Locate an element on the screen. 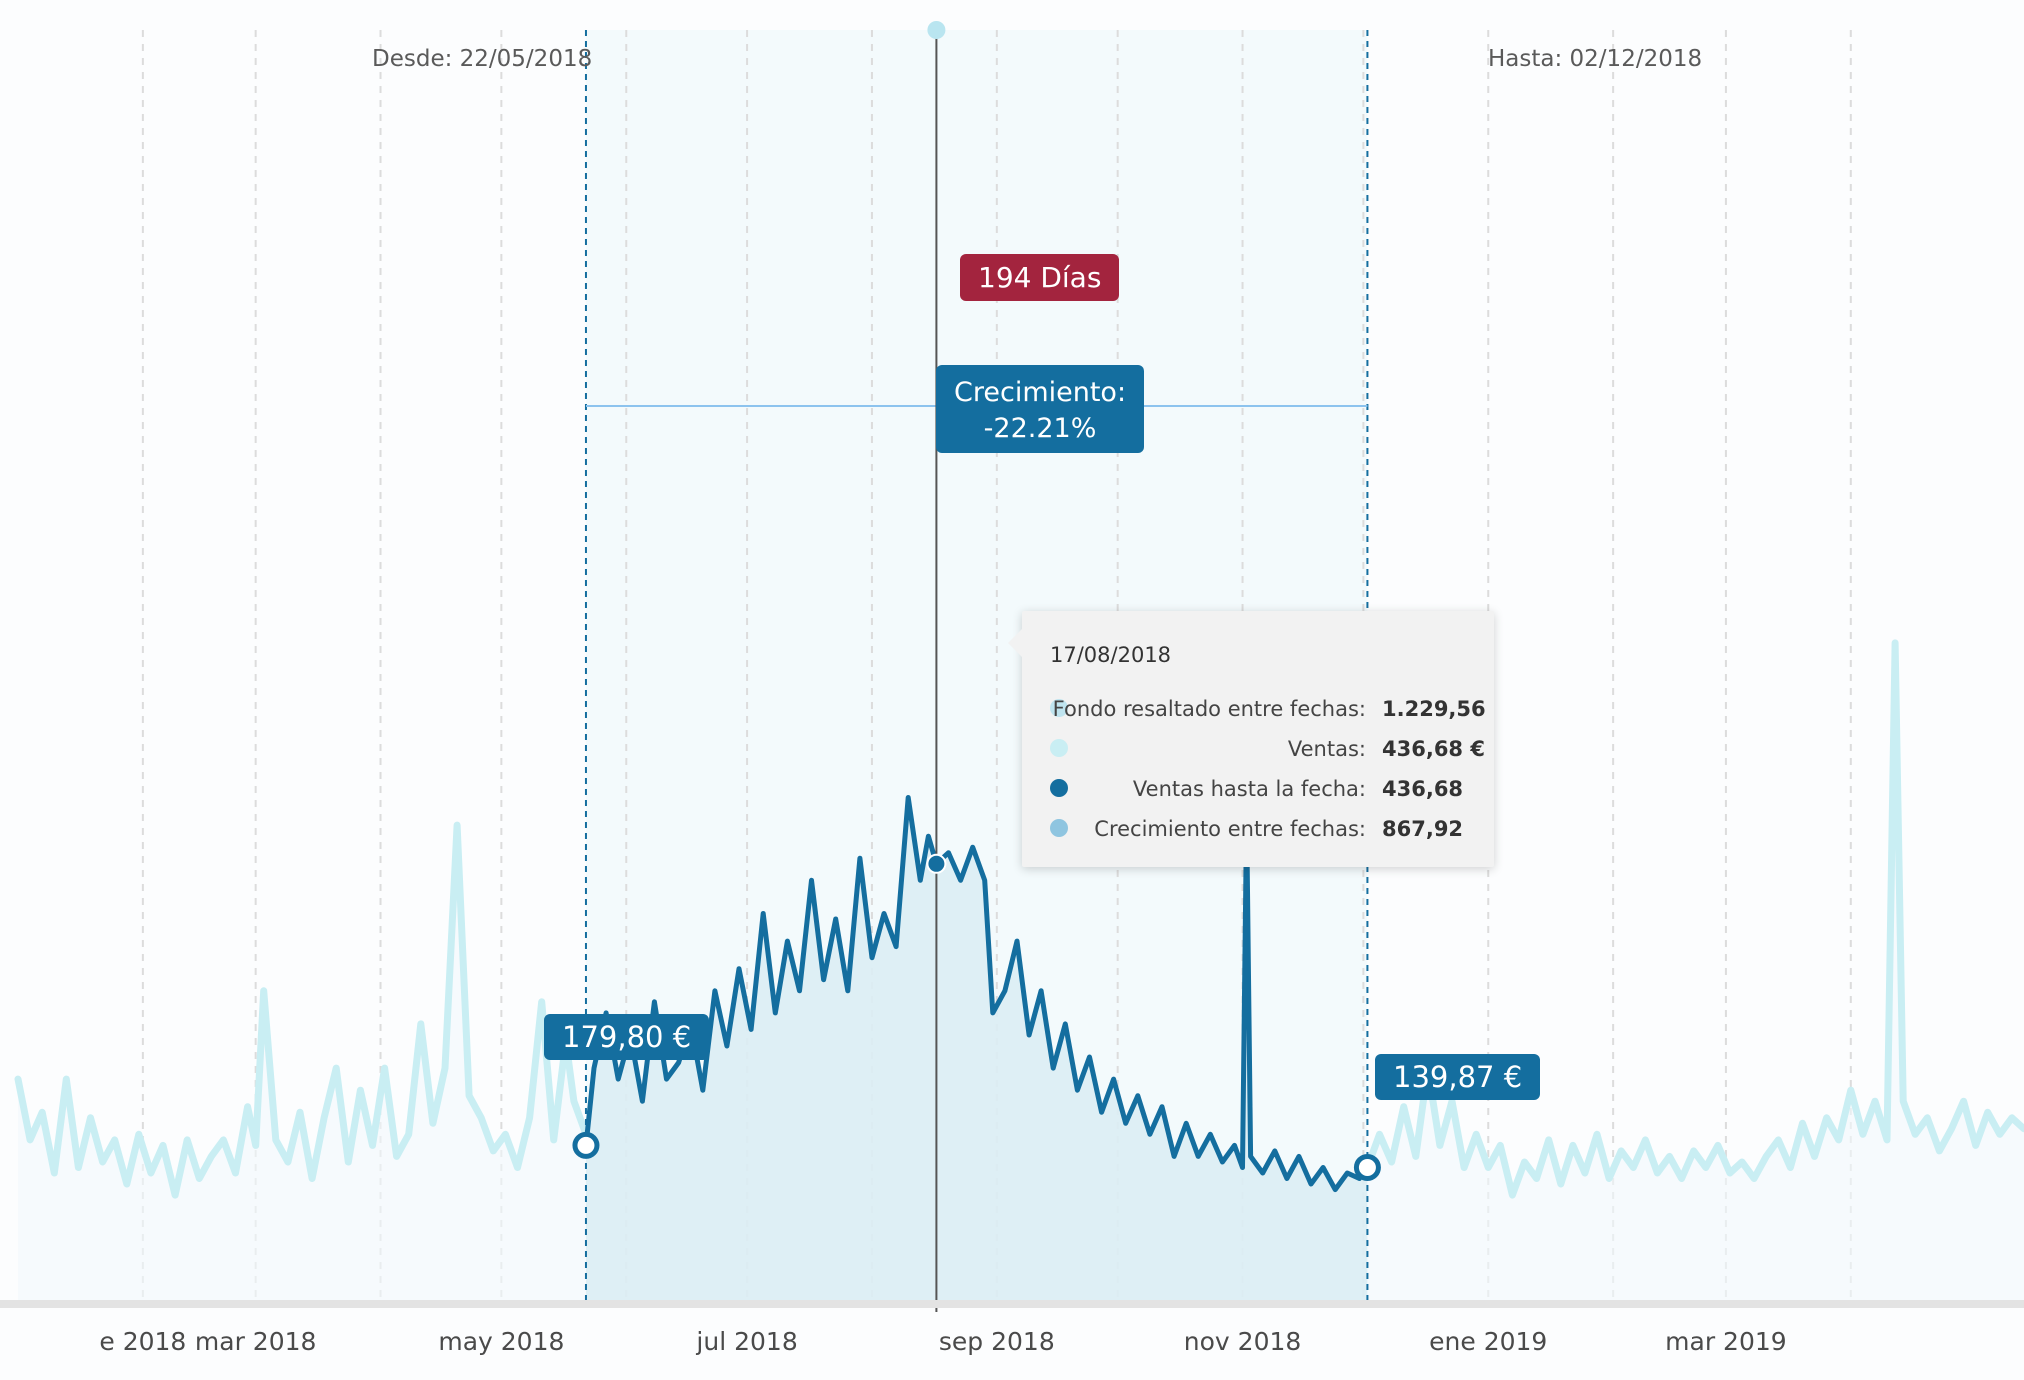 This screenshot has height=1380, width=2024. tooltip-value: 867,92 is located at coordinates (1423, 829).